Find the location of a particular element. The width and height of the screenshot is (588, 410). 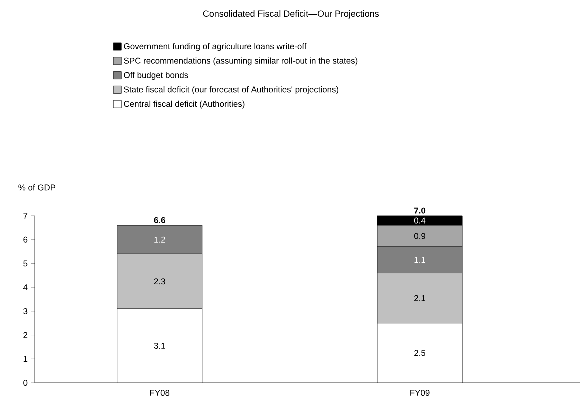

legend-label: Government funding of agriculture loans write-off is located at coordinates (215, 47).